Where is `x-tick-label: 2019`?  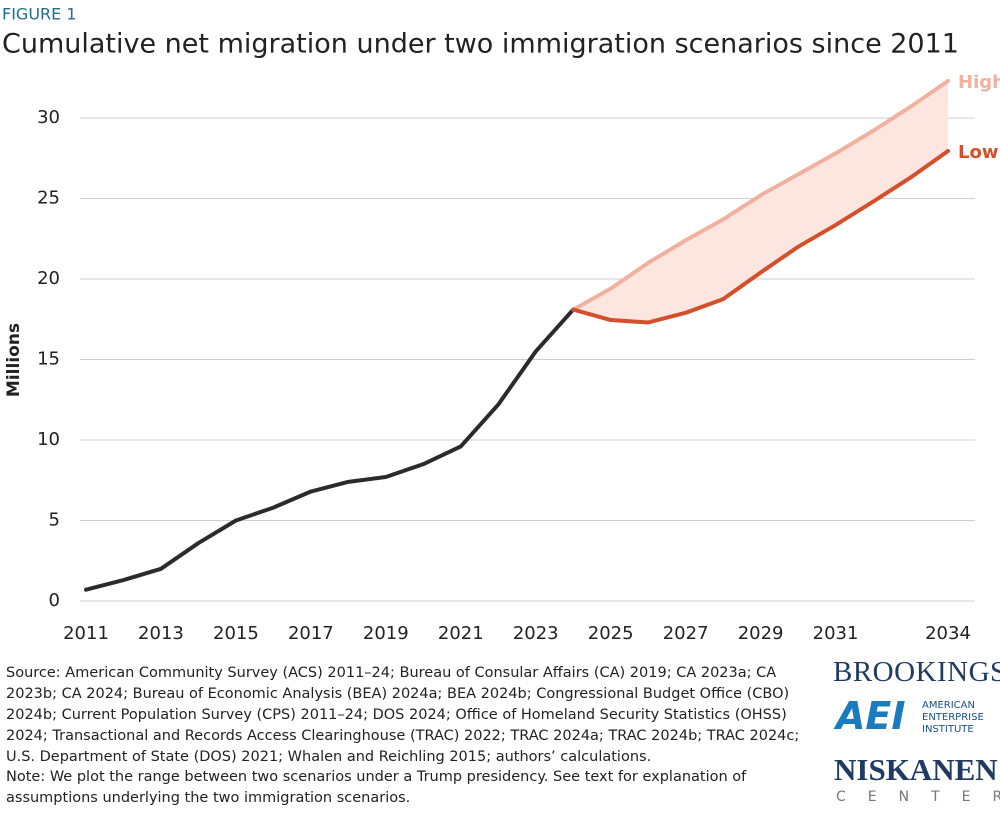 x-tick-label: 2019 is located at coordinates (386, 633).